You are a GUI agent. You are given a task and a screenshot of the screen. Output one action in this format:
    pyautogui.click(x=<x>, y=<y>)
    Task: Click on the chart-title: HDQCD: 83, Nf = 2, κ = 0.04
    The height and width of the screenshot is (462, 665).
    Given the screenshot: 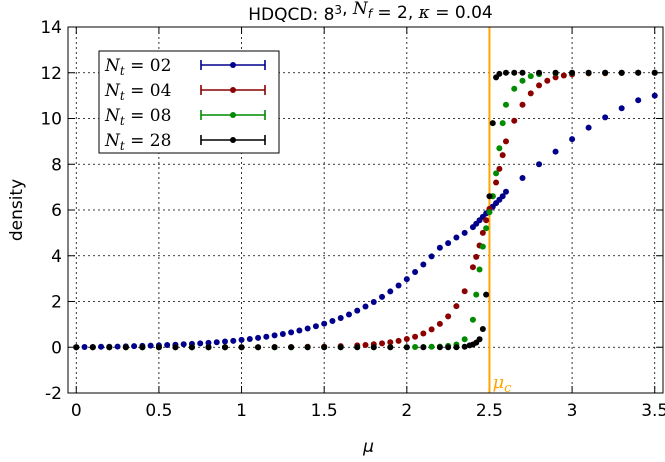 What is the action you would take?
    pyautogui.click(x=370, y=12)
    